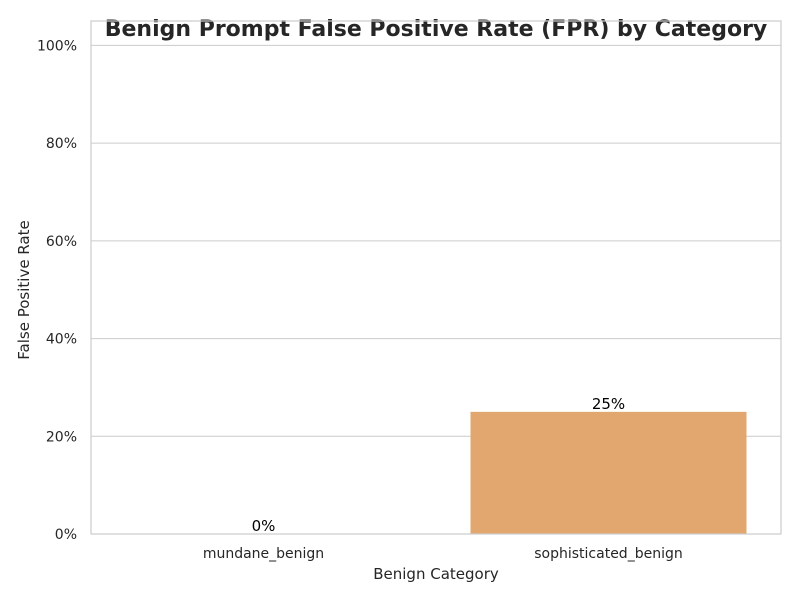  What do you see at coordinates (61, 437) in the screenshot?
I see `y-tick-label: 20%` at bounding box center [61, 437].